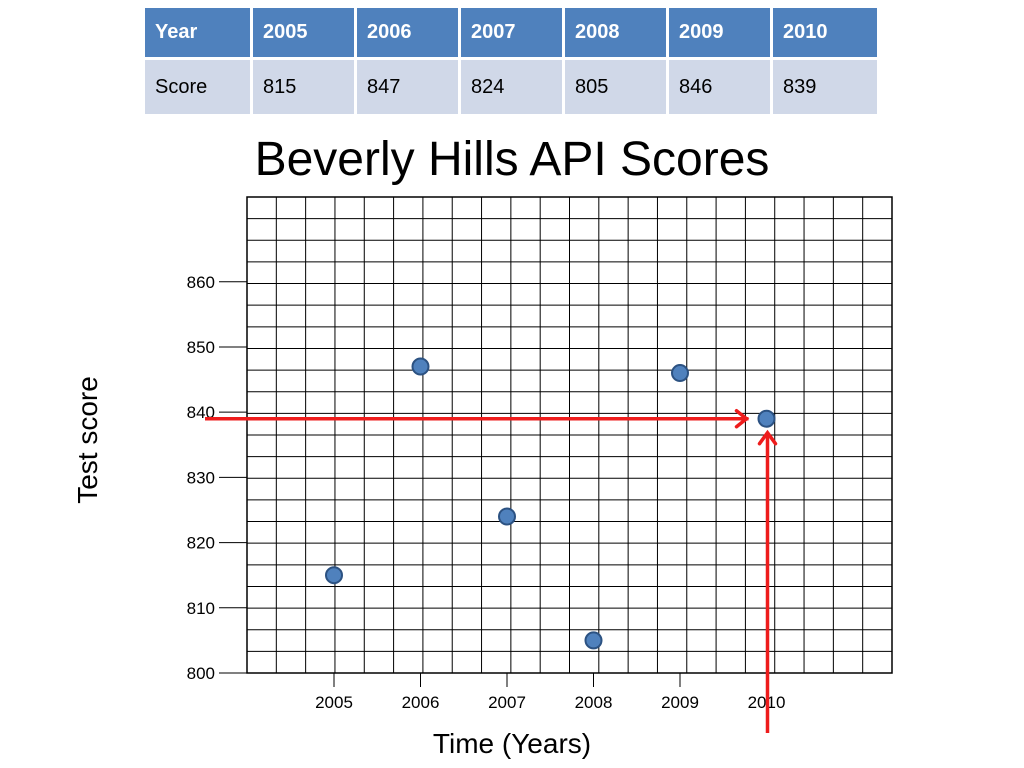  I want to click on y-tick-label: 800, so click(201, 673).